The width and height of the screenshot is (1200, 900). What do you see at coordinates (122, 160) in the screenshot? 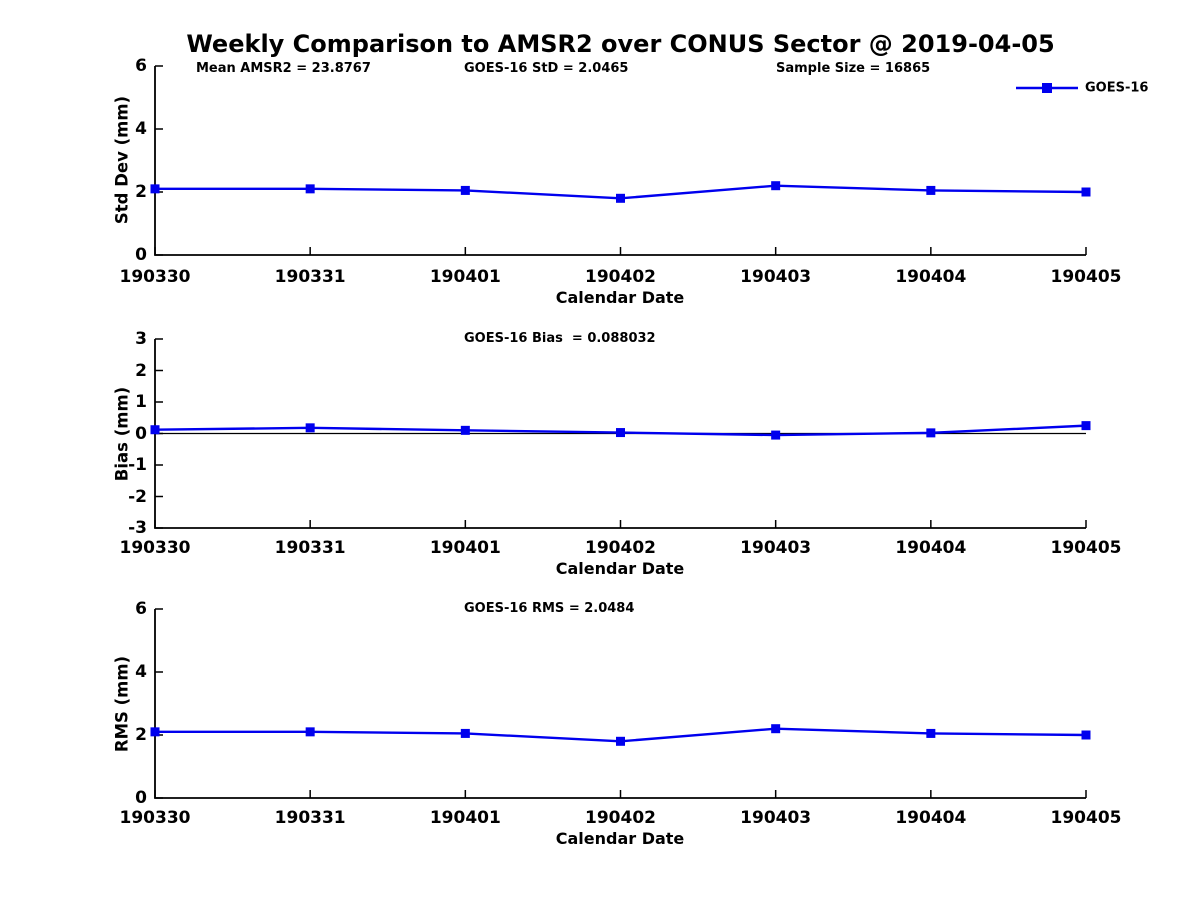
I see `y-axis-label-stddev: Std Dev (mm)` at bounding box center [122, 160].